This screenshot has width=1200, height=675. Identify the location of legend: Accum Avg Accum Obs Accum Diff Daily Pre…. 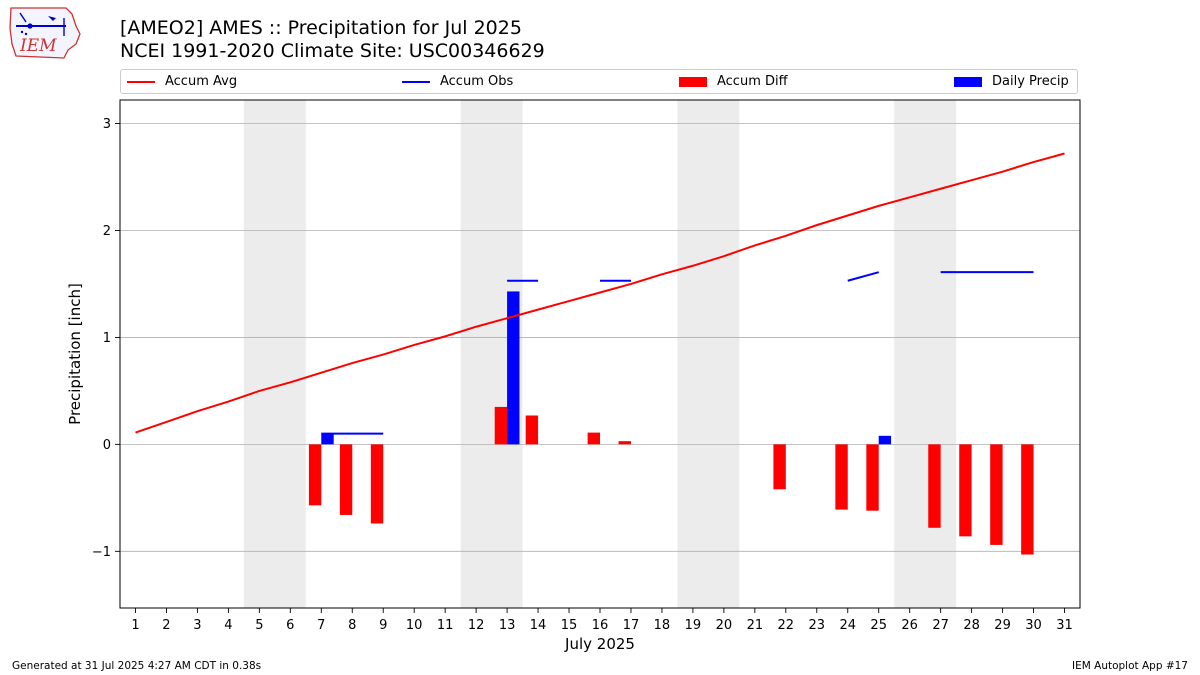
(599, 81).